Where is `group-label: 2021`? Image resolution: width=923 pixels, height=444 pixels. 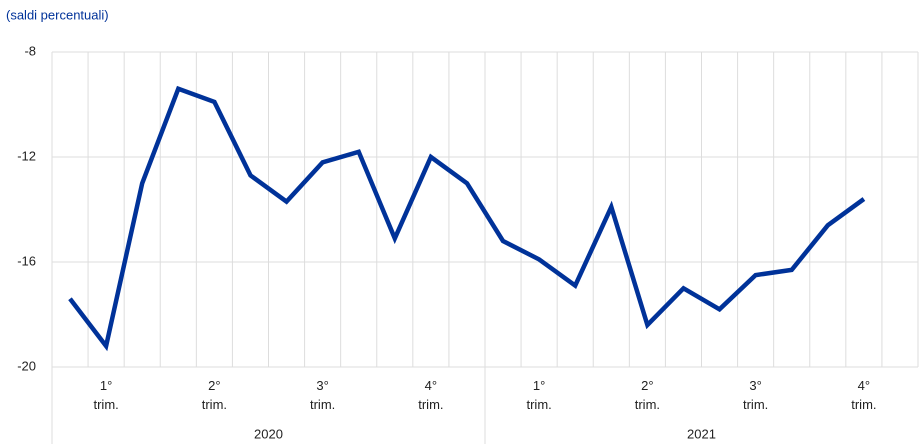 group-label: 2021 is located at coordinates (701, 433).